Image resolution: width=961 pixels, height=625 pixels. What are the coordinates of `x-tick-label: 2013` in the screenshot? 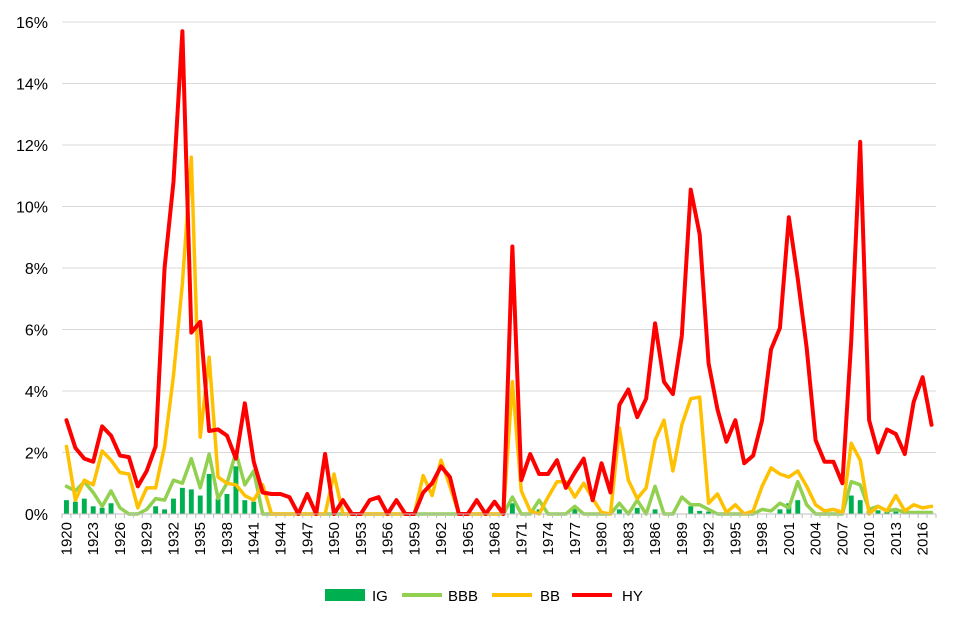 It's located at (896, 538).